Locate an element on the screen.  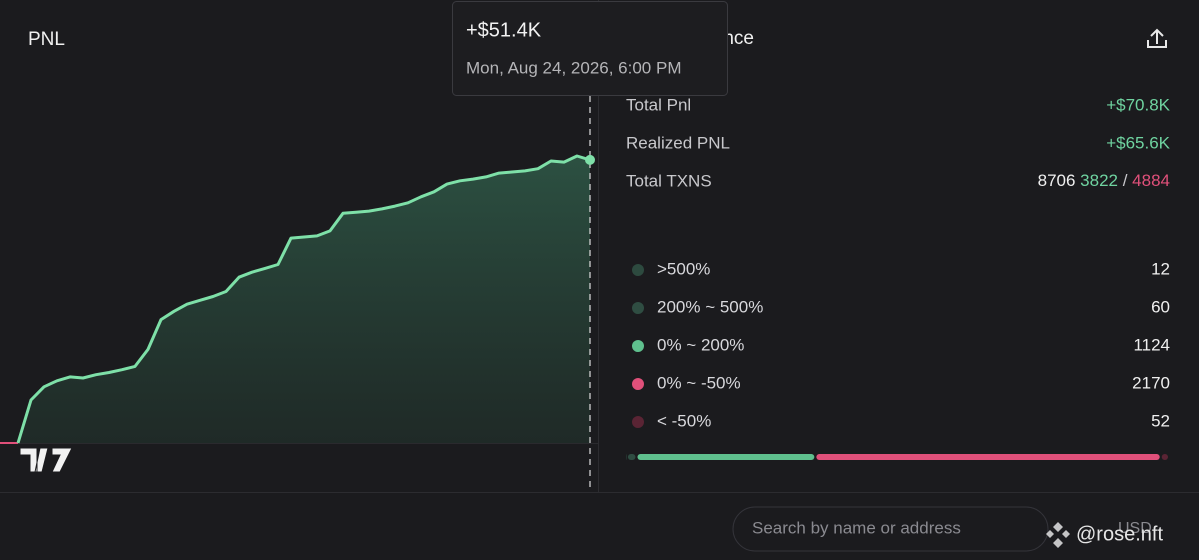
txns-buys: 3822 is located at coordinates (1096, 180).